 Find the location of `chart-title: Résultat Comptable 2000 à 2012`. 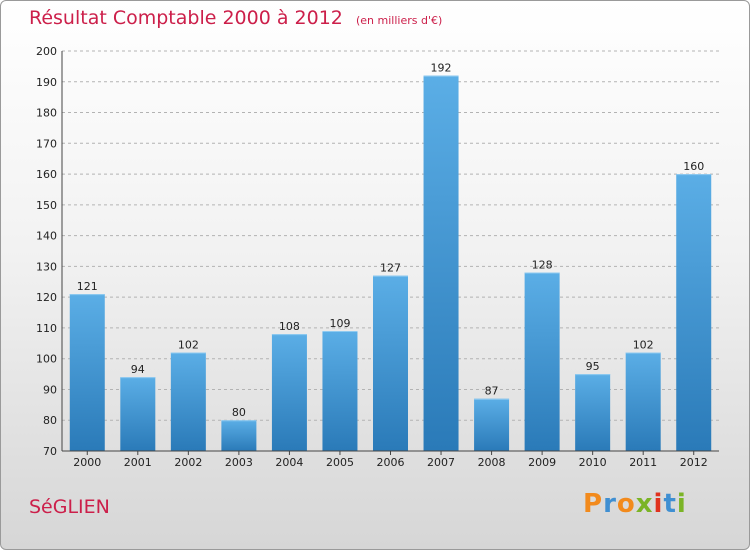

chart-title: Résultat Comptable 2000 à 2012 is located at coordinates (186, 18).